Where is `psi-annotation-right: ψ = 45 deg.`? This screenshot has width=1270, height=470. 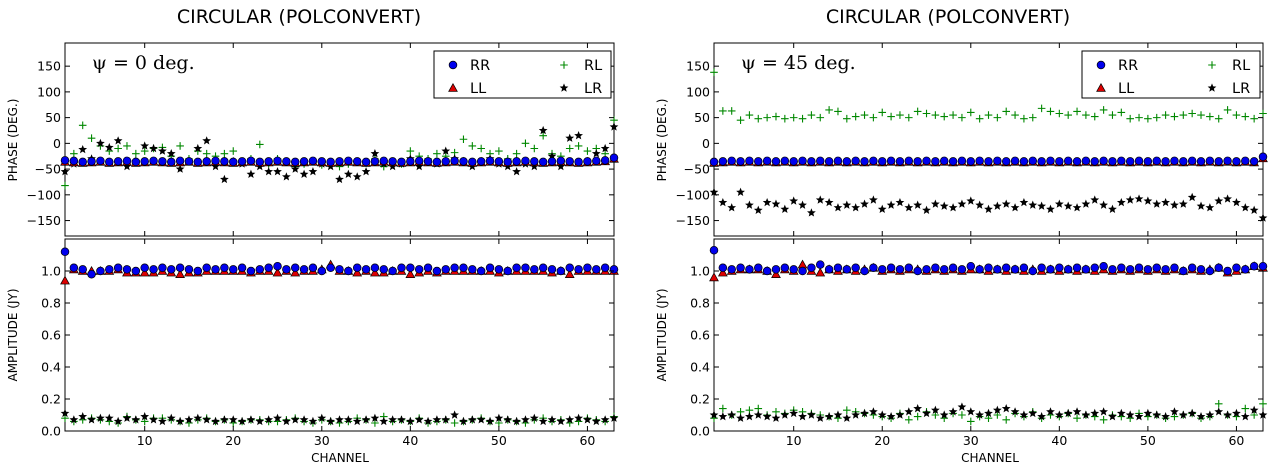
psi-annotation-right: ψ = 45 deg. is located at coordinates (798, 63).